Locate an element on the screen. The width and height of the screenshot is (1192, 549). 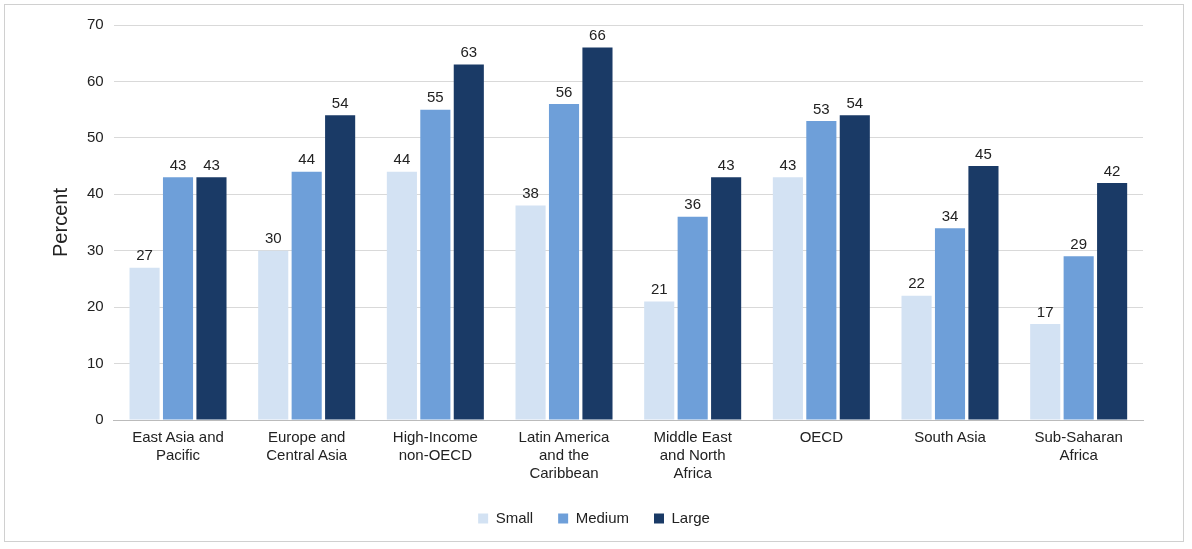
y-tick-label: 40 is located at coordinates (95, 193).